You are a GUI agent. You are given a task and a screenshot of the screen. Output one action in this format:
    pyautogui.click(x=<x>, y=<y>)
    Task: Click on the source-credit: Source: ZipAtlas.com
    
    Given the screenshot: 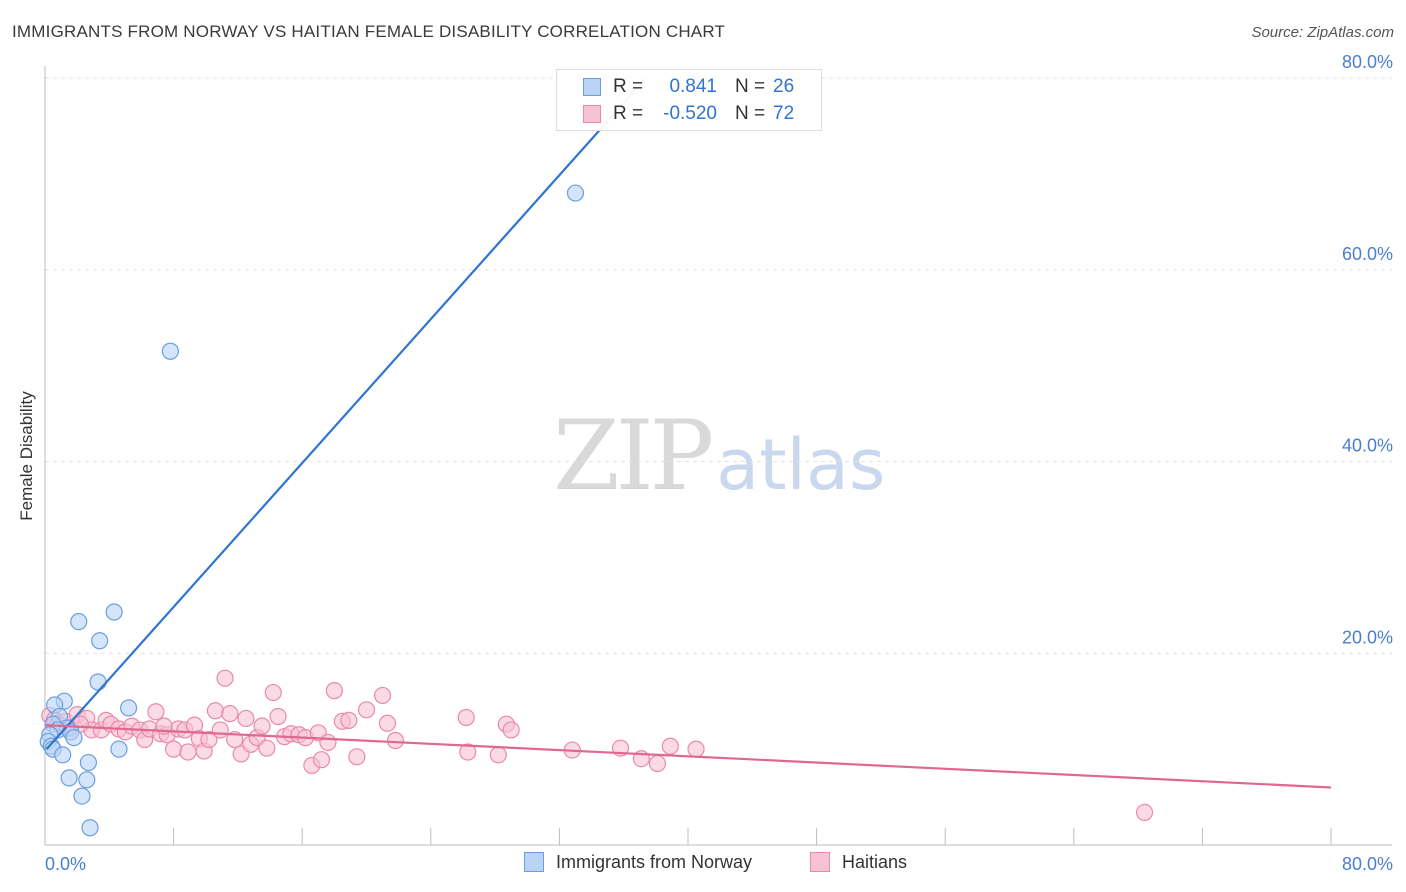 What is the action you would take?
    pyautogui.click(x=1322, y=32)
    